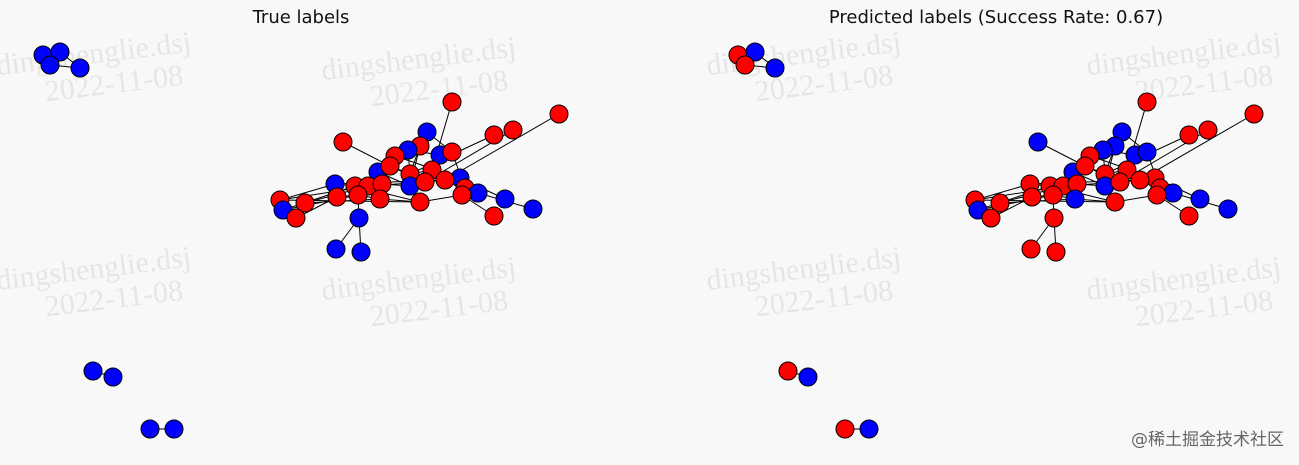  Describe the element at coordinates (1207, 440) in the screenshot. I see `footer: @稀土掘金技术社区` at that location.